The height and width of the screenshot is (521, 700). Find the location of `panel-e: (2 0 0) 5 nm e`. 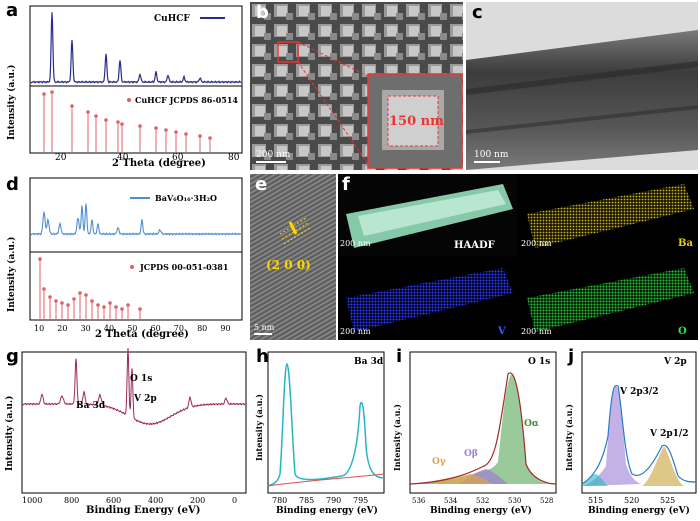

panel-e: (2 0 0) 5 nm e is located at coordinates (293, 257).